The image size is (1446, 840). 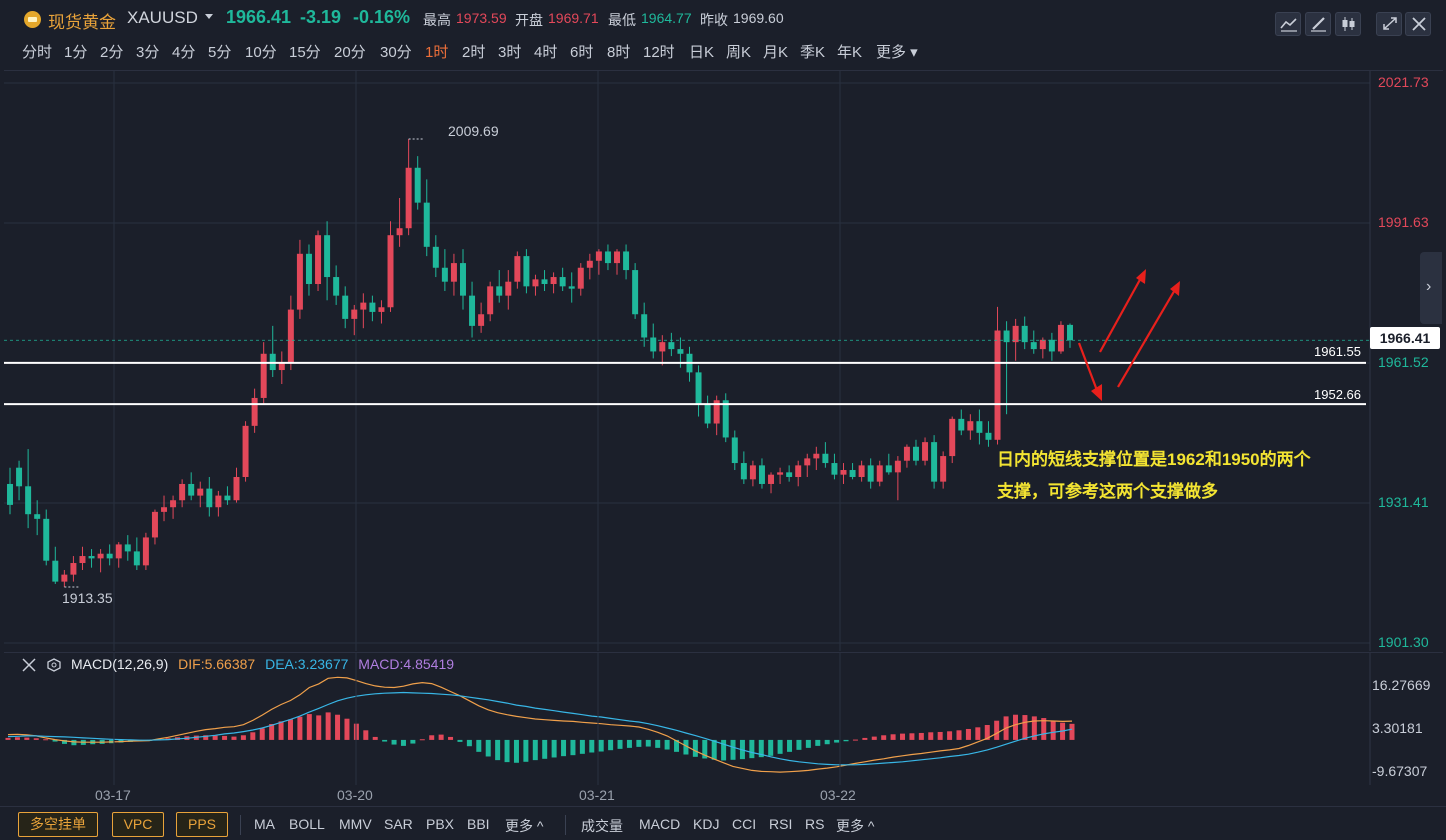 I want to click on period-15: 8时, so click(x=619, y=52).